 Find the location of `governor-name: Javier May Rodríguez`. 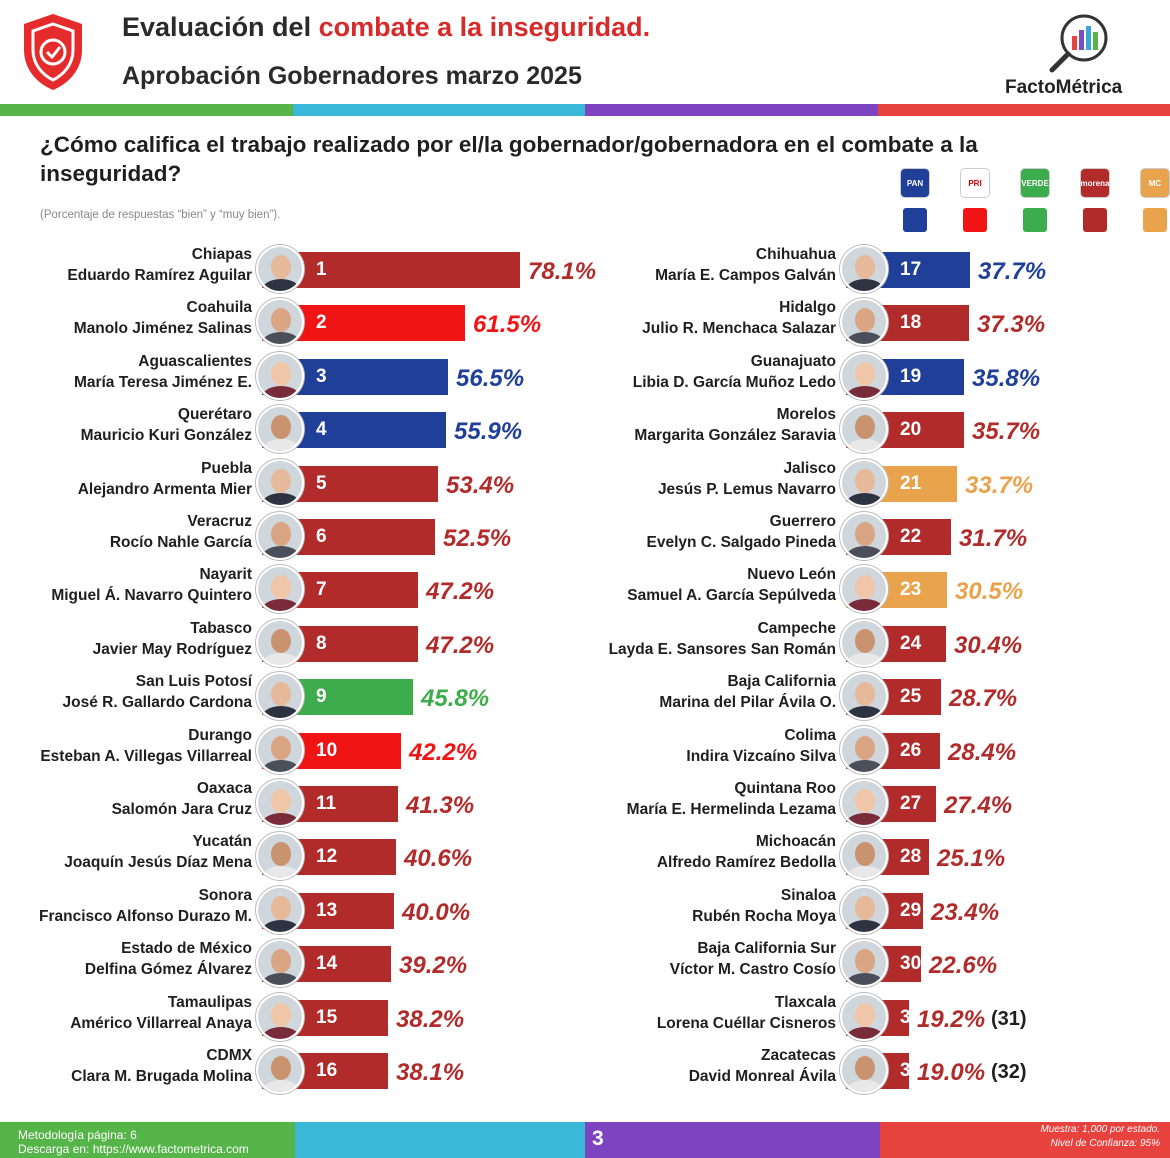

governor-name: Javier May Rodríguez is located at coordinates (172, 649).